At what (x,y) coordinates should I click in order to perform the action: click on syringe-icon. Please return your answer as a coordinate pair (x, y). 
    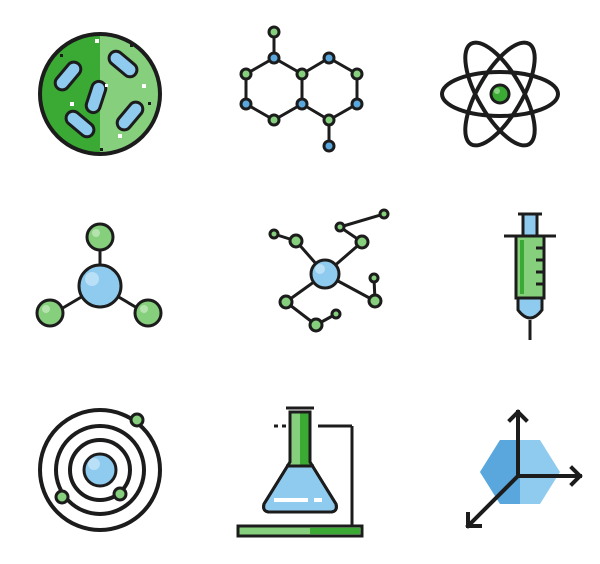
    Looking at the image, I should click on (500, 282).